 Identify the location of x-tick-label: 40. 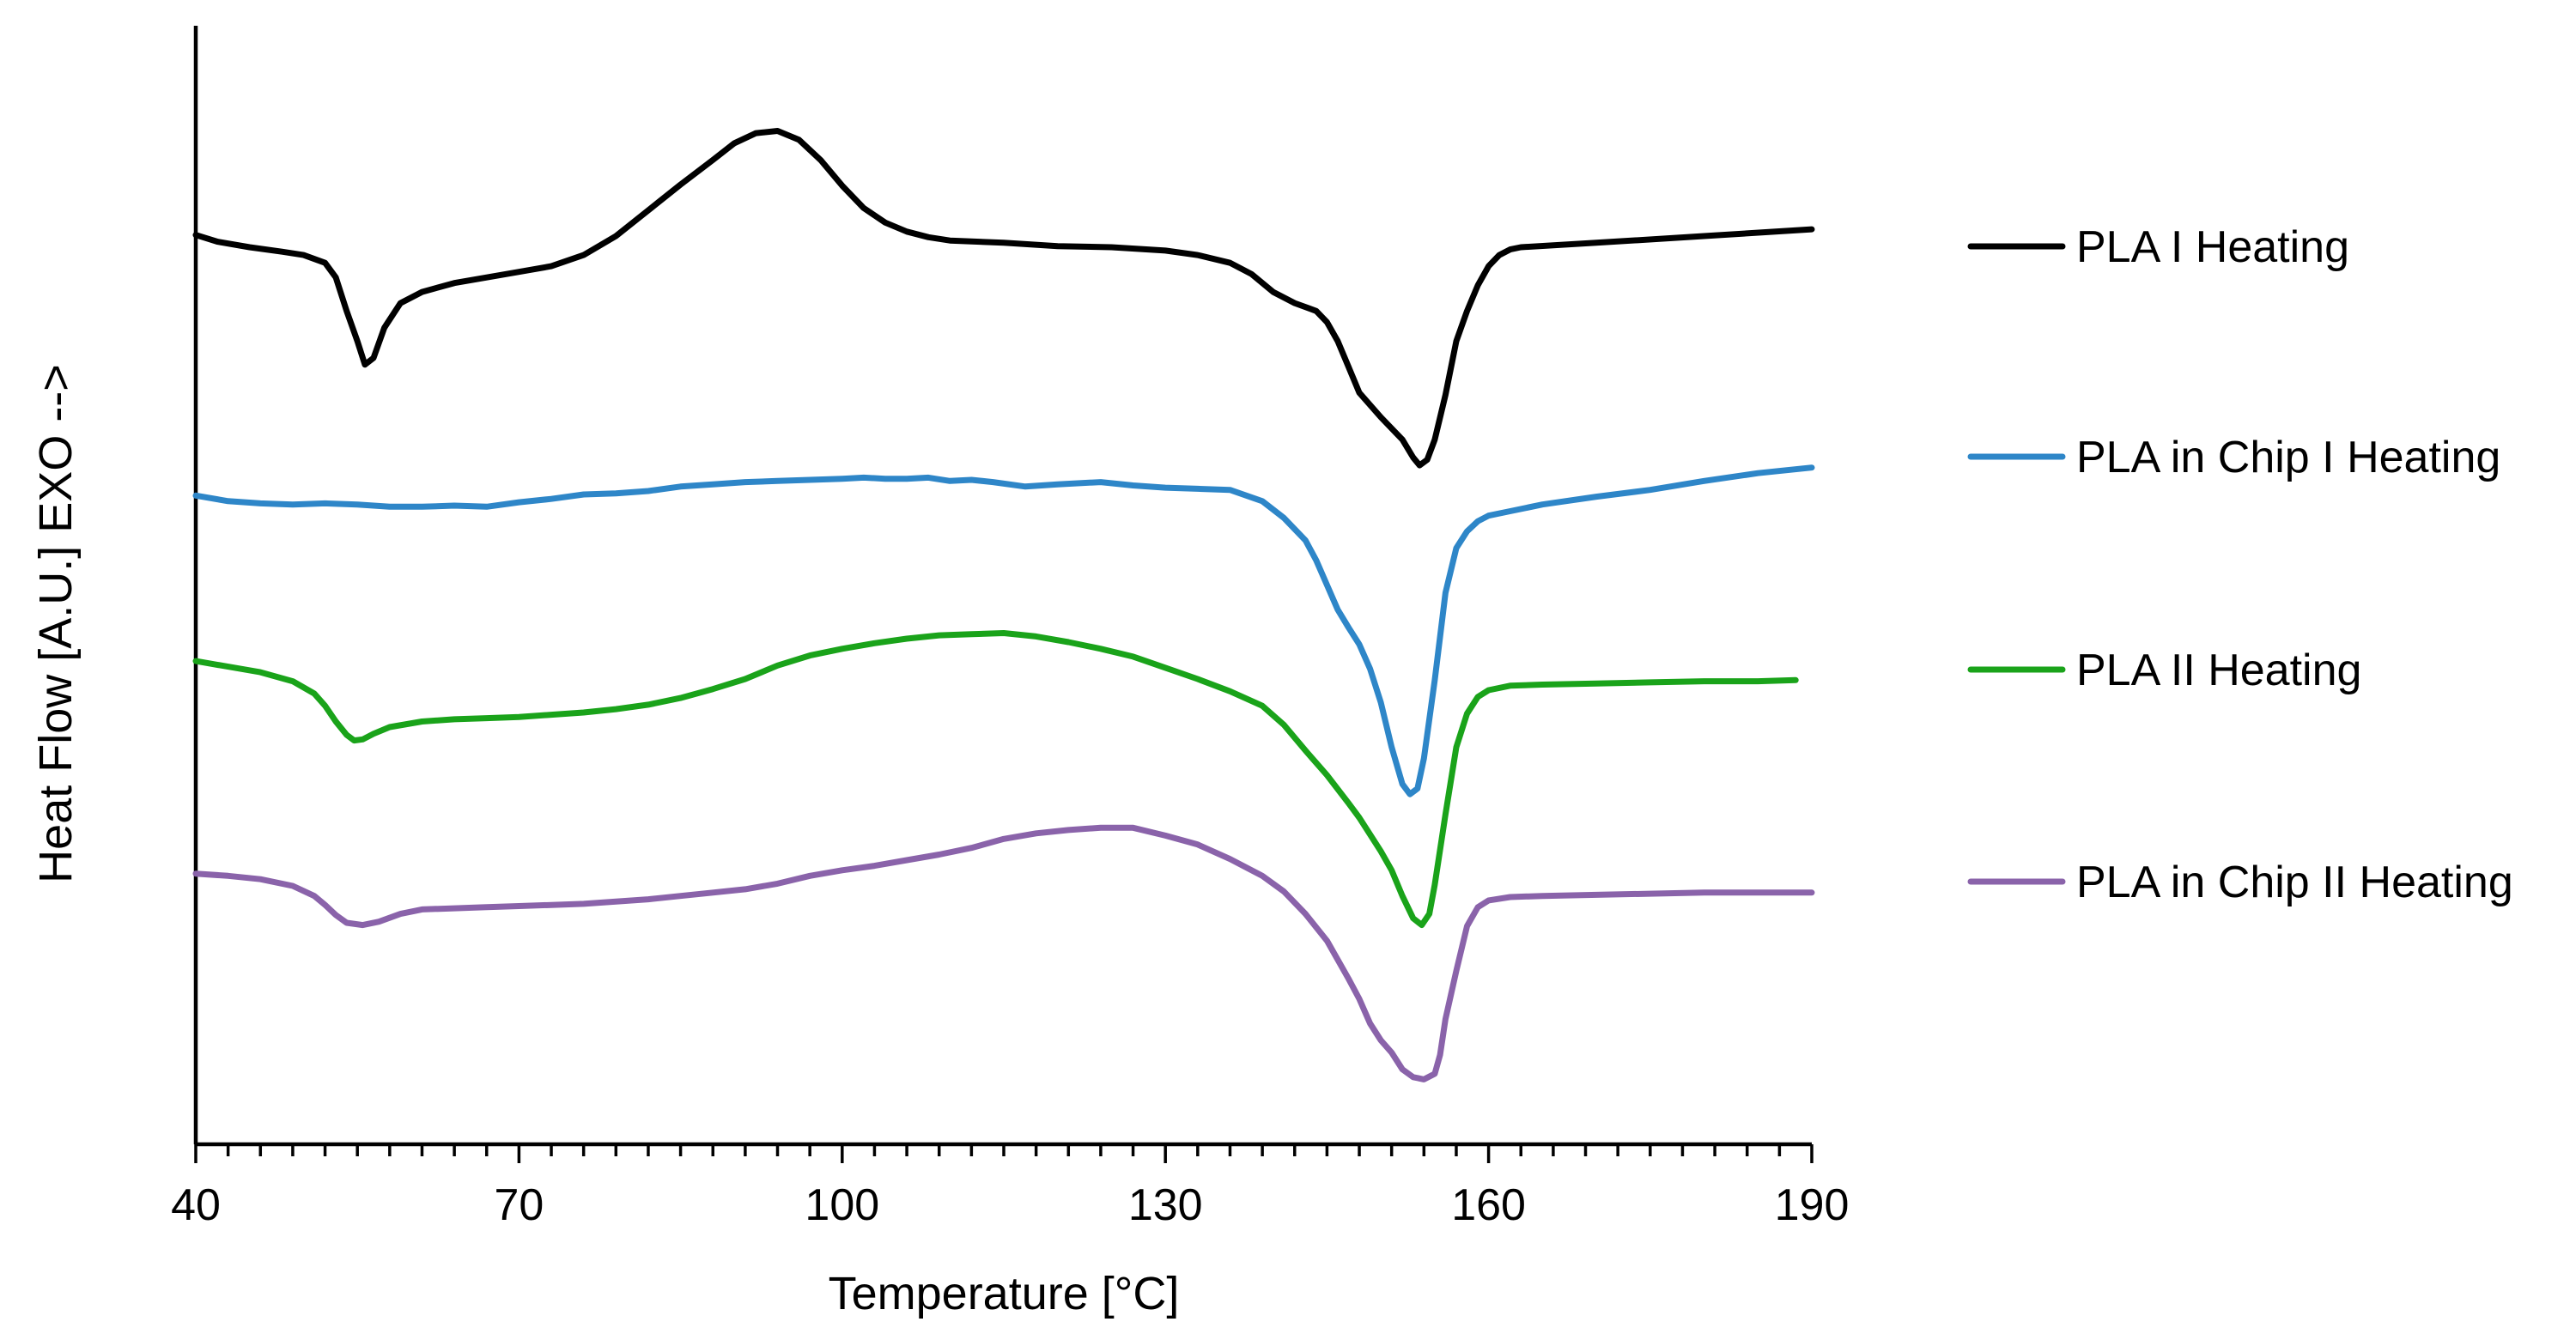
(196, 1205).